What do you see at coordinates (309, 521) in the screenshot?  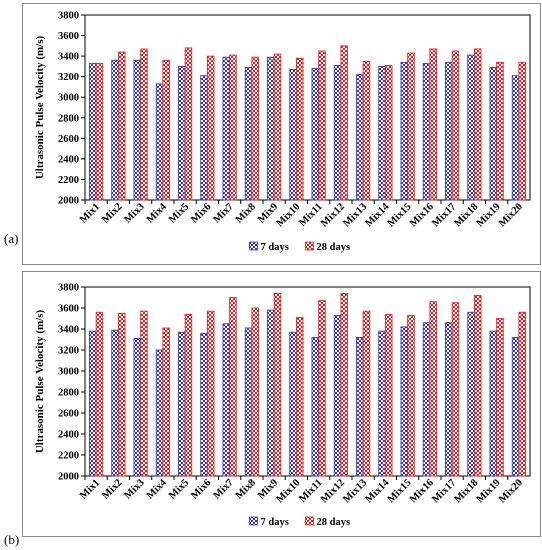 I see `legend-swatch-28days` at bounding box center [309, 521].